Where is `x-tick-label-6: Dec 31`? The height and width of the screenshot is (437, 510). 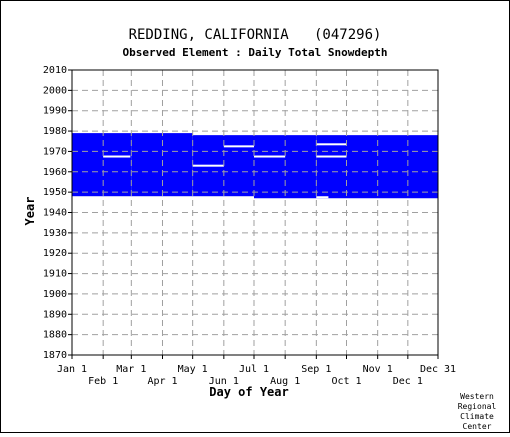 x-tick-label-6: Dec 31 is located at coordinates (438, 369).